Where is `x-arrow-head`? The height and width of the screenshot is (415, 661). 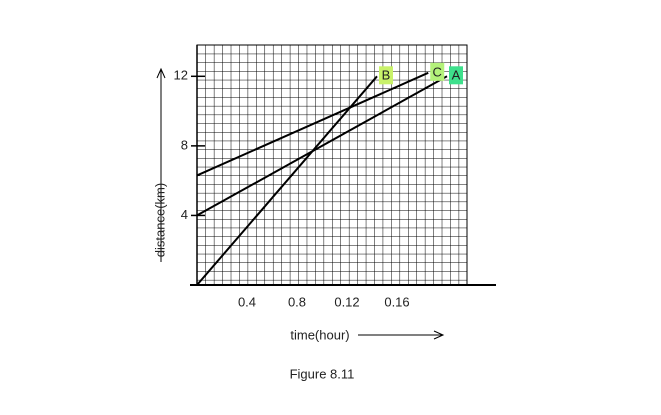 x-arrow-head is located at coordinates (439, 335).